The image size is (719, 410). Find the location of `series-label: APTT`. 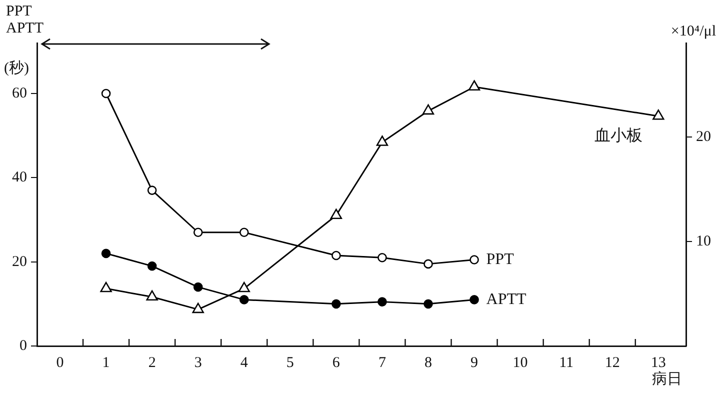

series-label: APTT is located at coordinates (506, 299).